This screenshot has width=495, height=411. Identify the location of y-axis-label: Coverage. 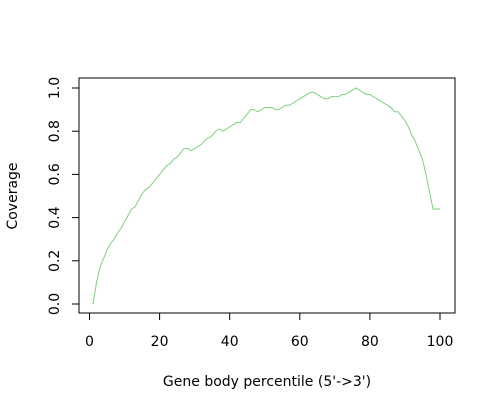
(13, 195).